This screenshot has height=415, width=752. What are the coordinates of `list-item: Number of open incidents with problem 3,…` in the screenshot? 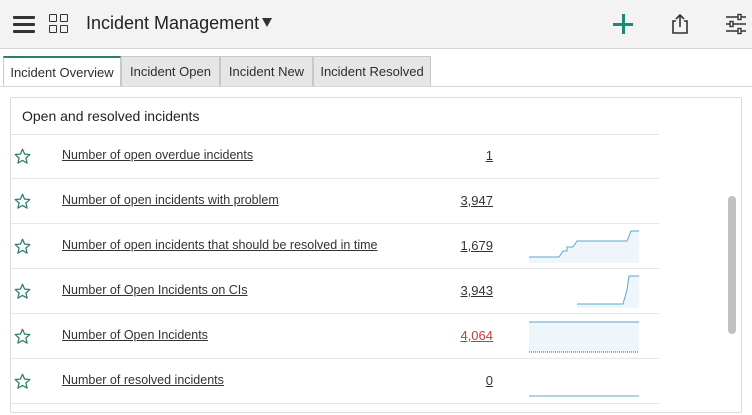 It's located at (335, 201).